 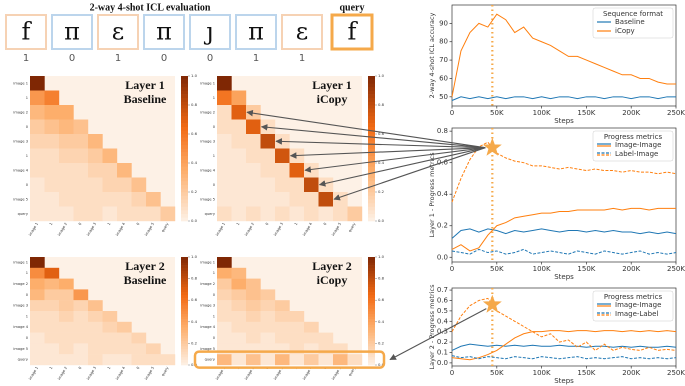 What do you see at coordinates (432, 327) in the screenshot?
I see `y-axis-label: Layer 2 - Progress metrics` at bounding box center [432, 327].